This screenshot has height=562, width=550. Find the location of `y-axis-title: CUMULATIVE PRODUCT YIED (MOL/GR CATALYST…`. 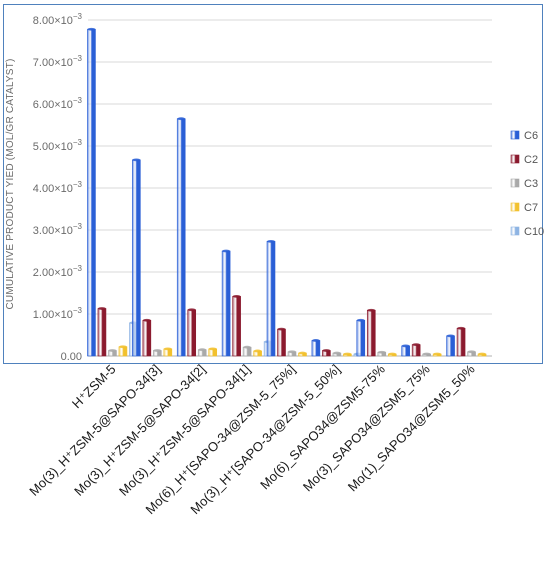

y-axis-title: CUMULATIVE PRODUCT YIED (MOL/GR CATALYST… is located at coordinates (10, 183).